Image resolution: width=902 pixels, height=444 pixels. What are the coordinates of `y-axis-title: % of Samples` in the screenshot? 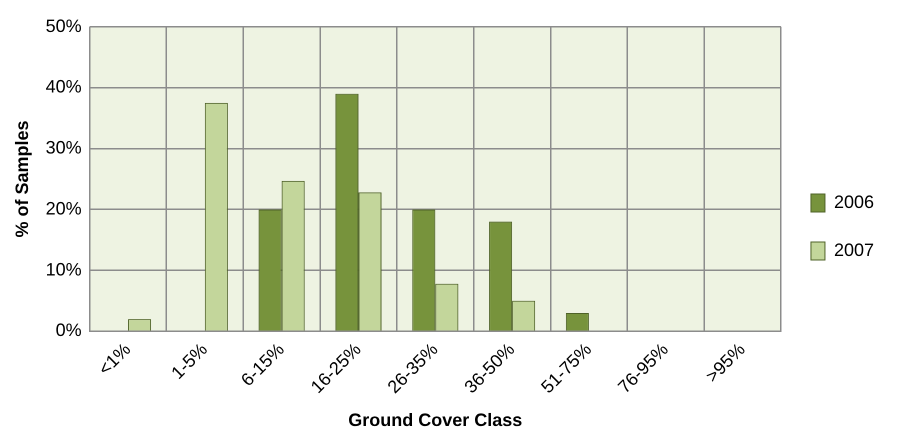 It's located at (22, 179).